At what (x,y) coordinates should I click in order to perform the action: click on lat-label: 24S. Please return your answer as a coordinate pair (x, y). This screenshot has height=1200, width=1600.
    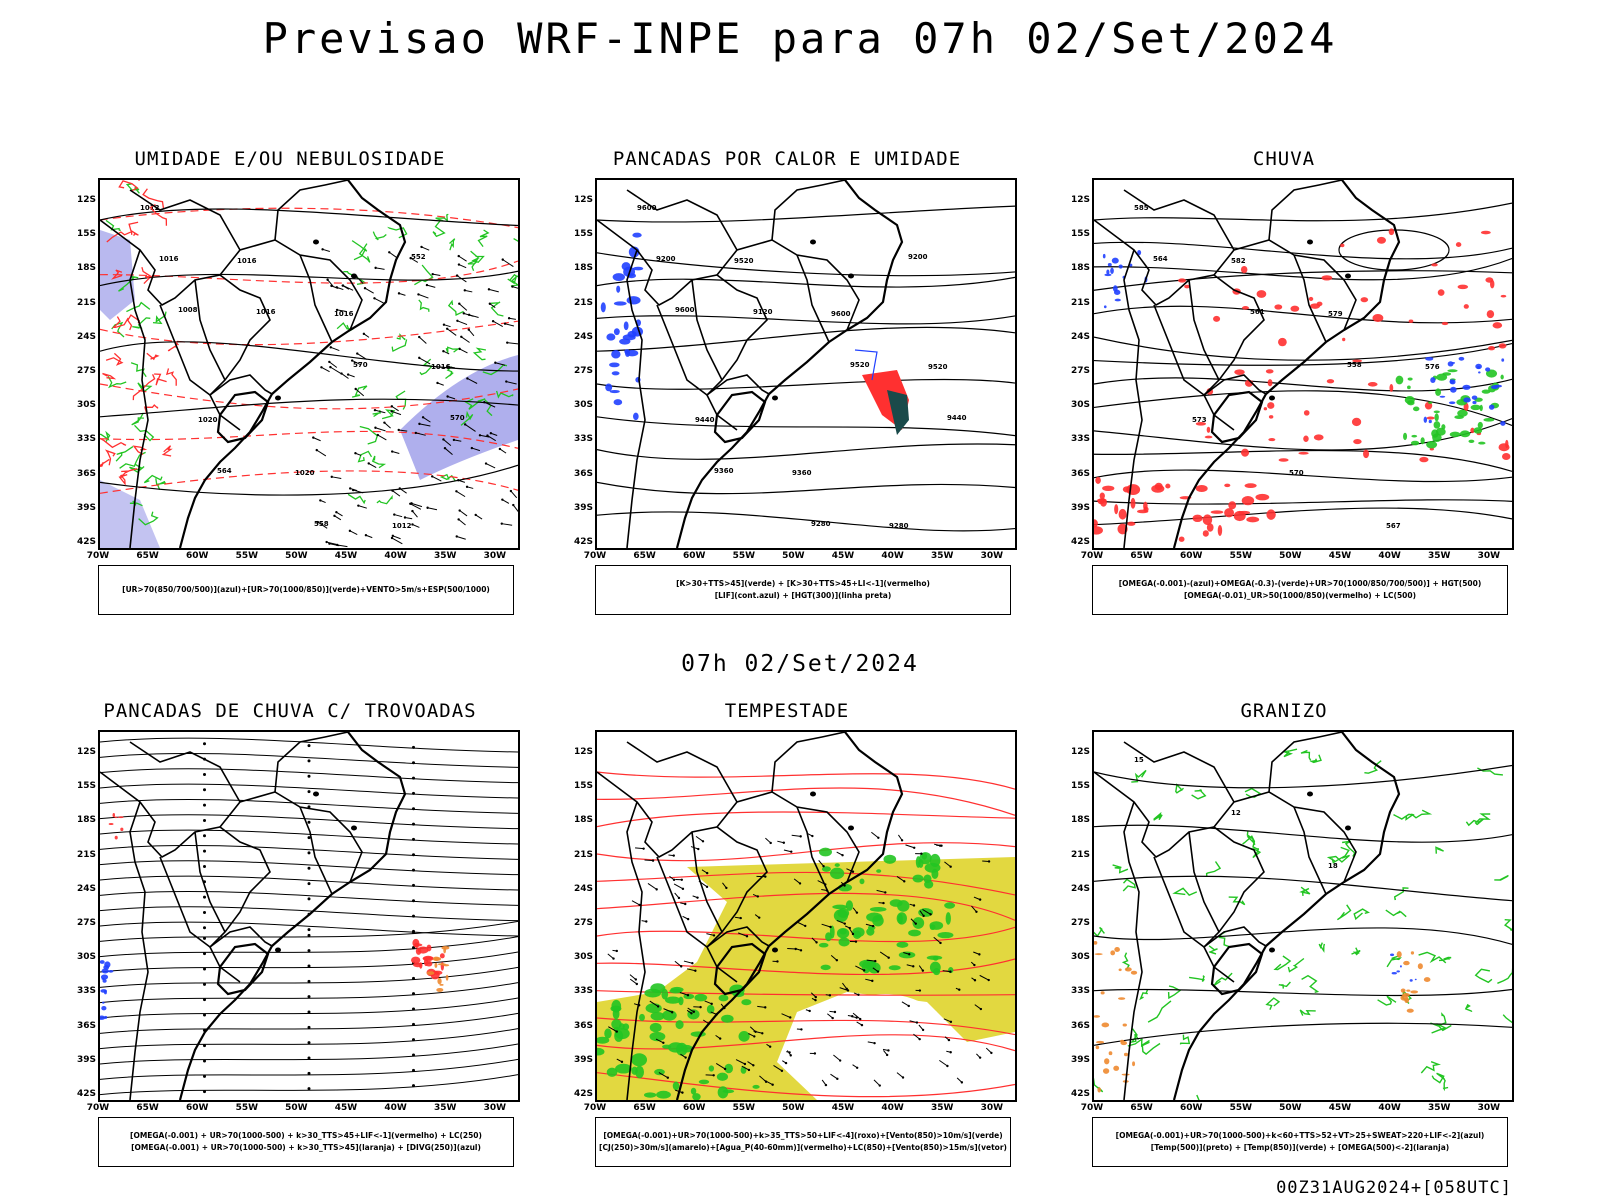
    Looking at the image, I should click on (86, 888).